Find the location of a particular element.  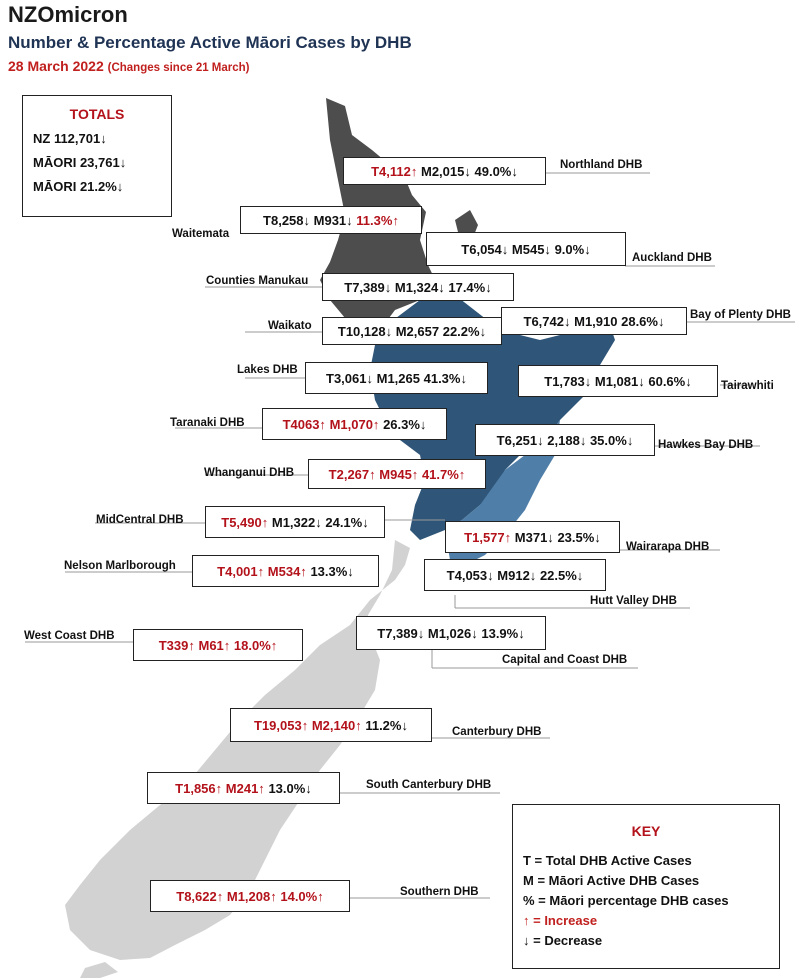

dhb-p: 18.0%↑ is located at coordinates (255, 645).